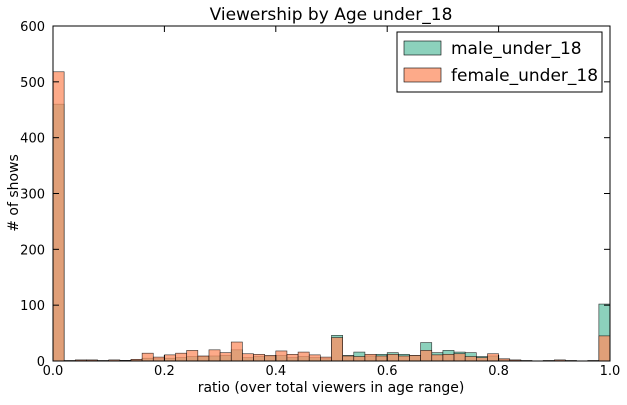 This screenshot has width=627, height=405. I want to click on x-tick-label: 0.2, so click(164, 371).